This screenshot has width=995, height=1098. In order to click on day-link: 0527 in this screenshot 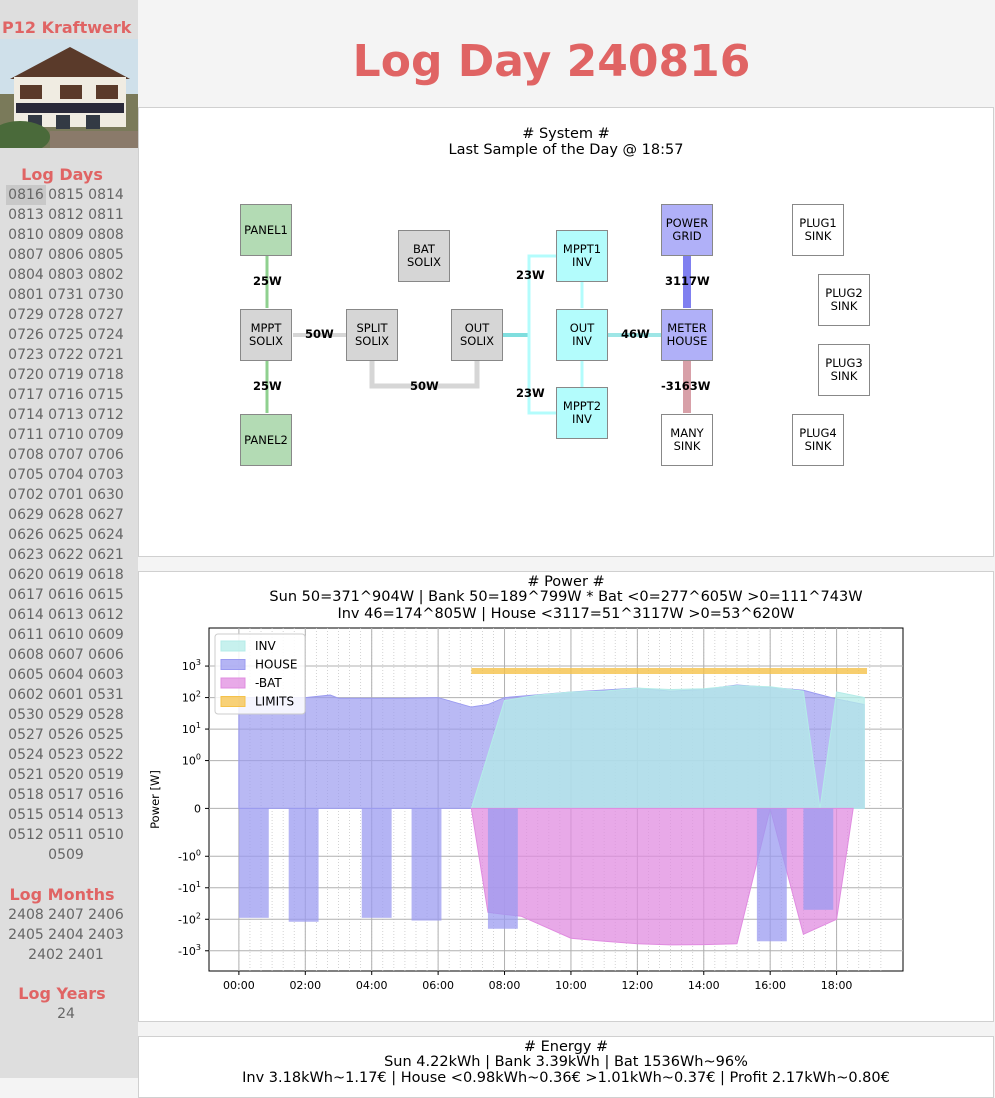, I will do `click(26, 735)`.